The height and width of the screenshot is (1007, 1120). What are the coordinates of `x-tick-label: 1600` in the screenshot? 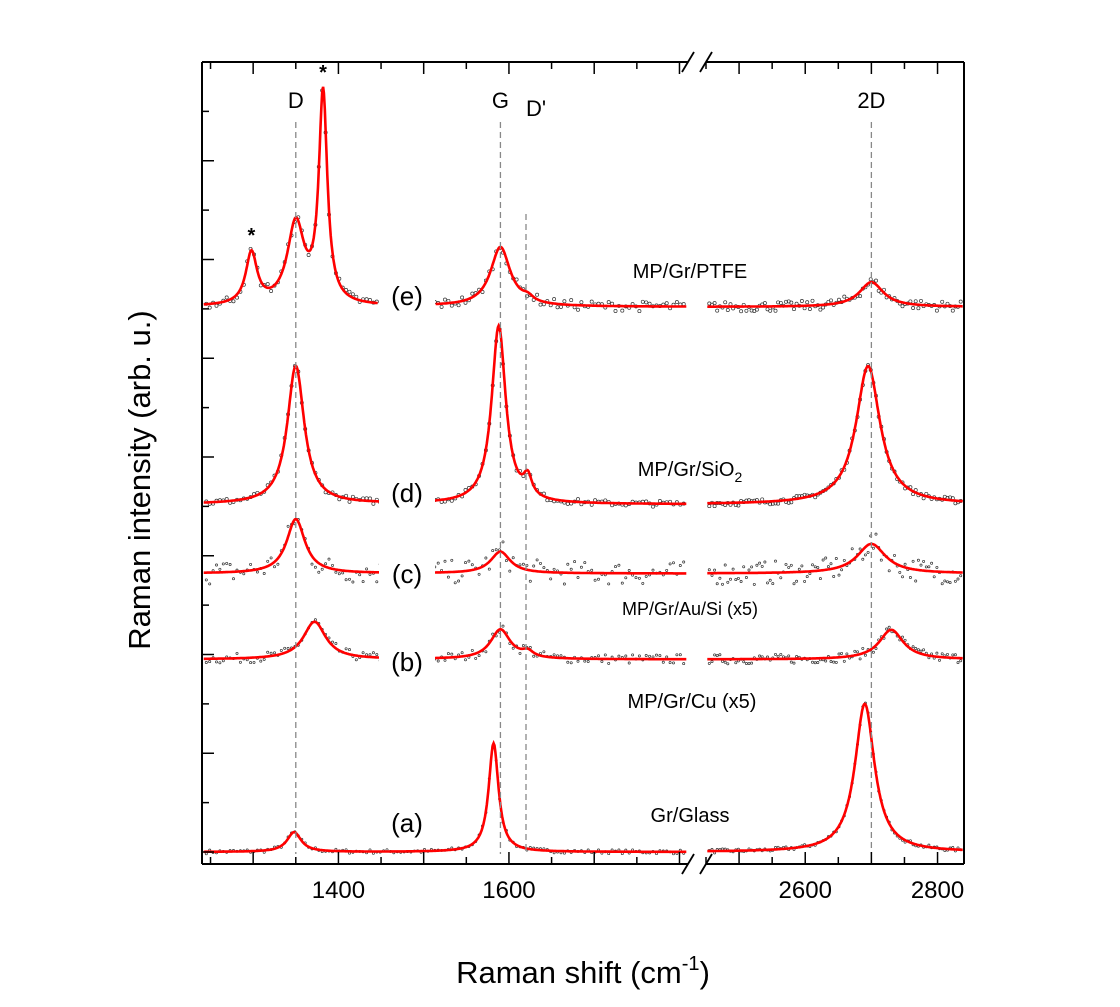 It's located at (508, 890).